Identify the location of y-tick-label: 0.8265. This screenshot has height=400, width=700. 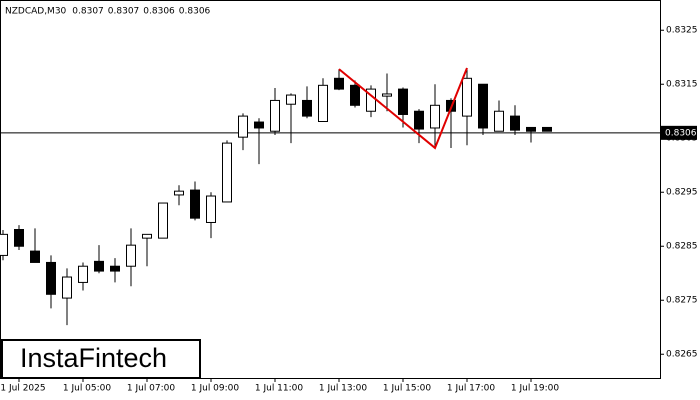
(682, 355).